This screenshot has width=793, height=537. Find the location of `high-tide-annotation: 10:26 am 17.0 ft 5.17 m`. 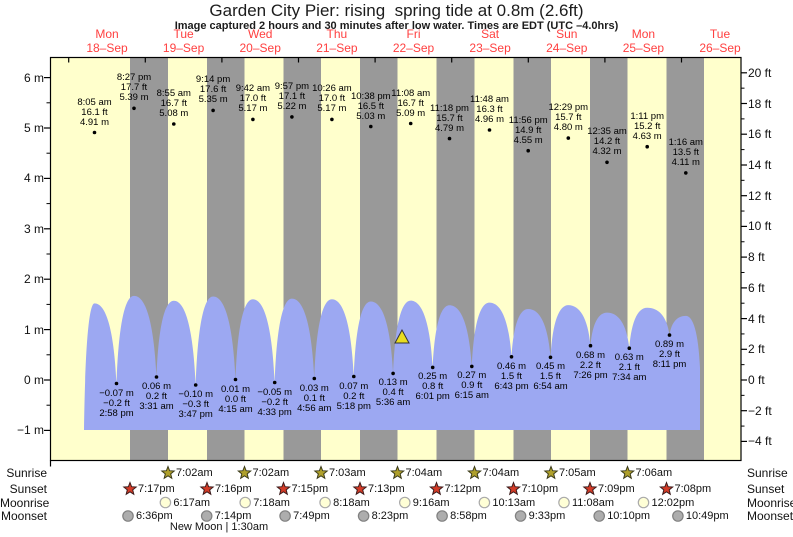

high-tide-annotation: 10:26 am 17.0 ft 5.17 m is located at coordinates (332, 99).